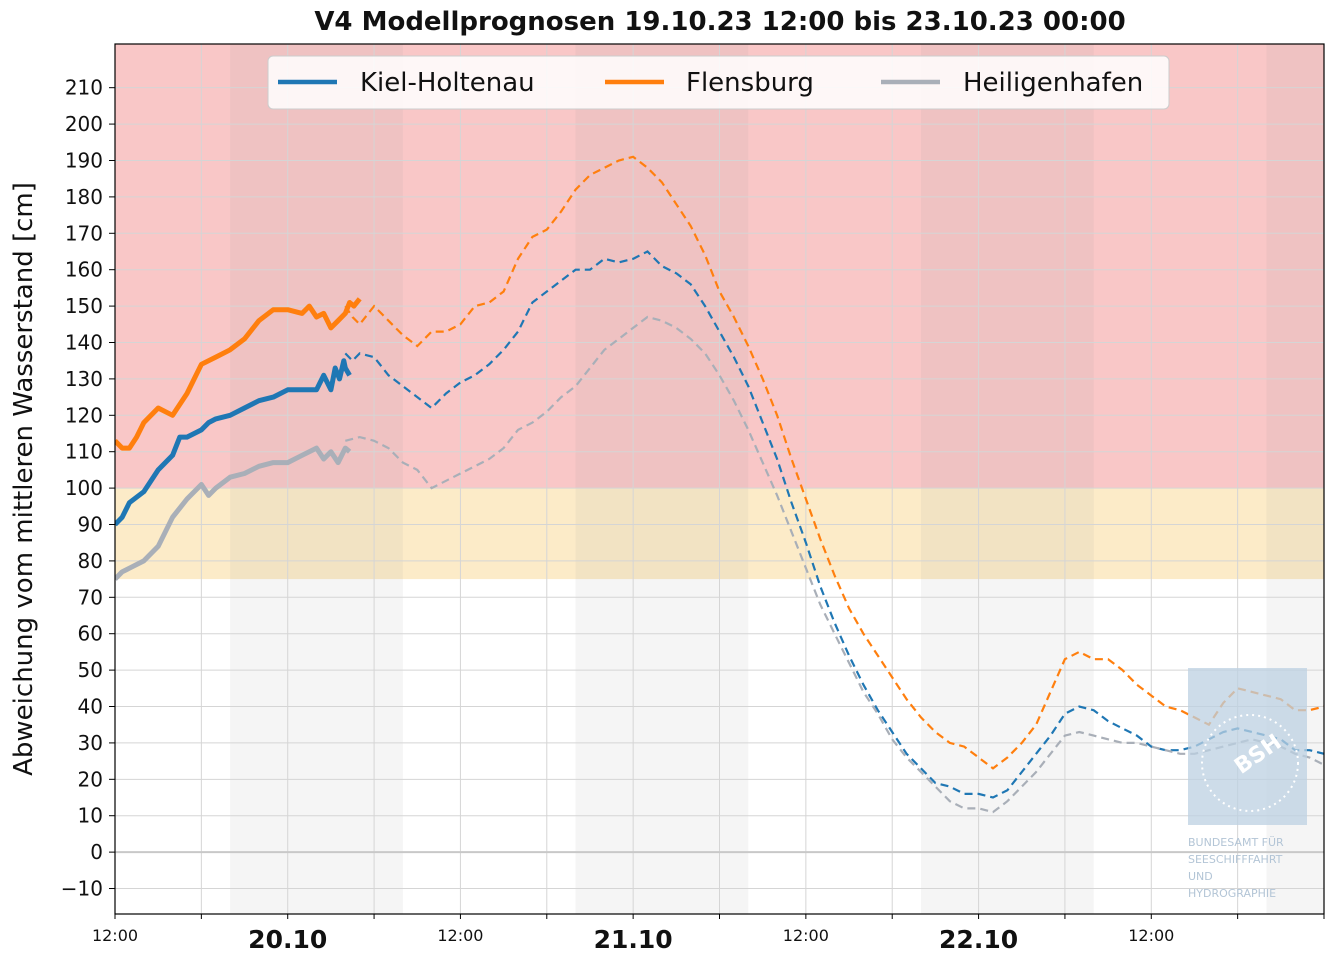  I want to click on y-tick-label: 140, so click(84, 342).